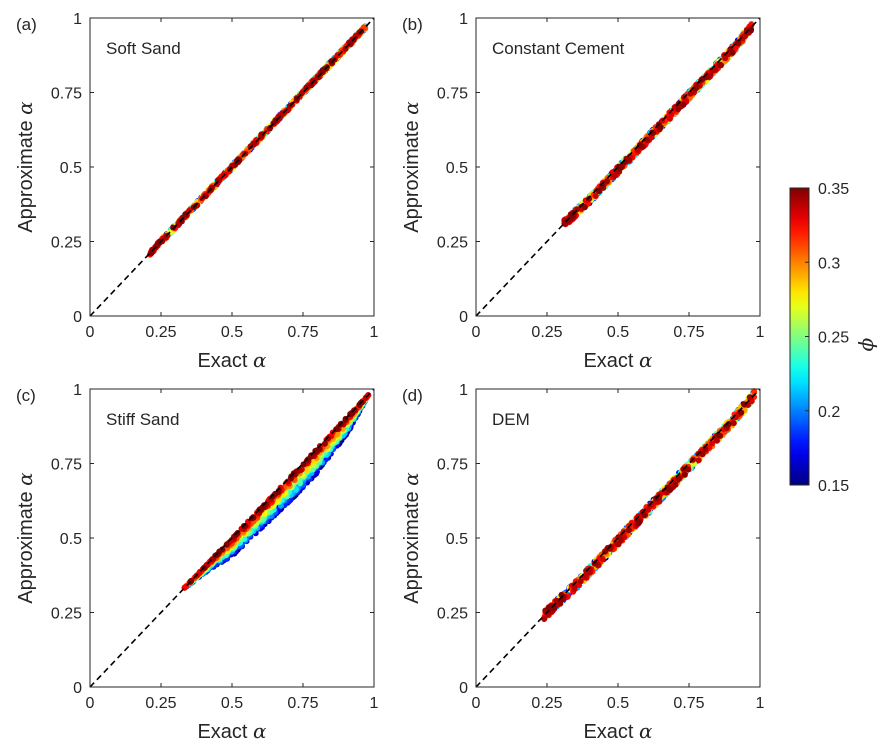  Describe the element at coordinates (142, 419) in the screenshot. I see `panel-title: Stiff Sand` at that location.